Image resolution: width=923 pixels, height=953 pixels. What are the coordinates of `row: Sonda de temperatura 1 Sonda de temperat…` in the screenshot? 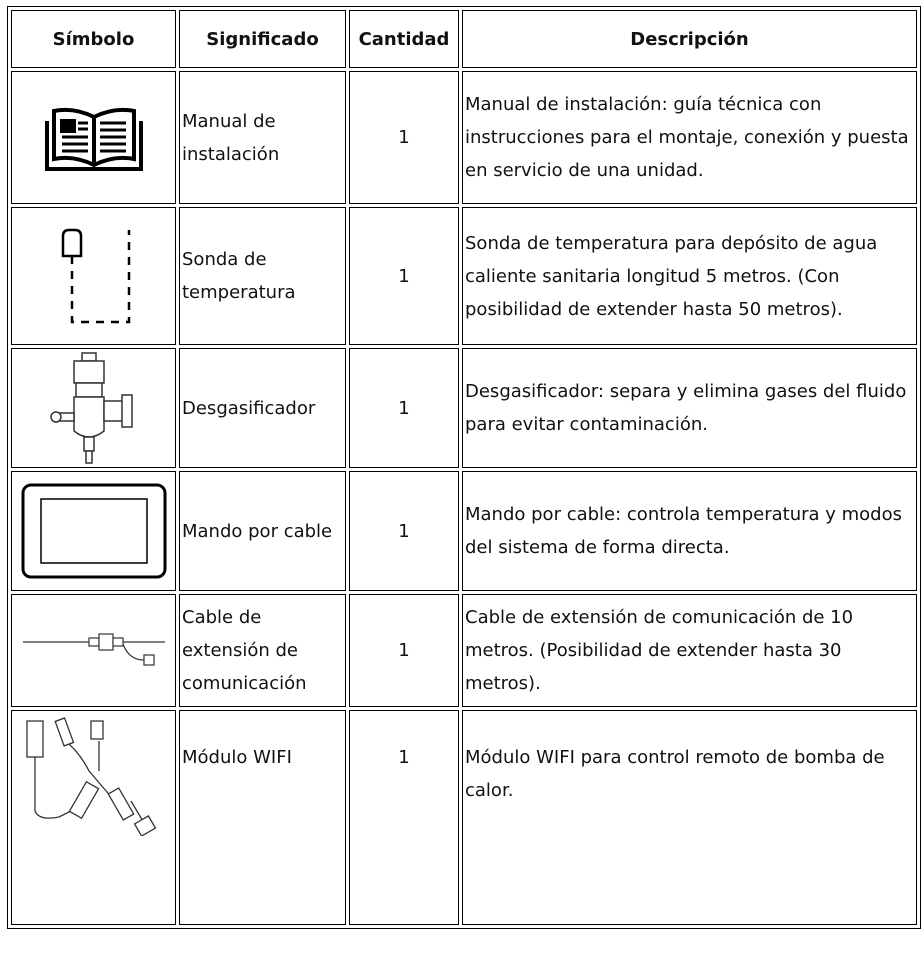 It's located at (464, 276).